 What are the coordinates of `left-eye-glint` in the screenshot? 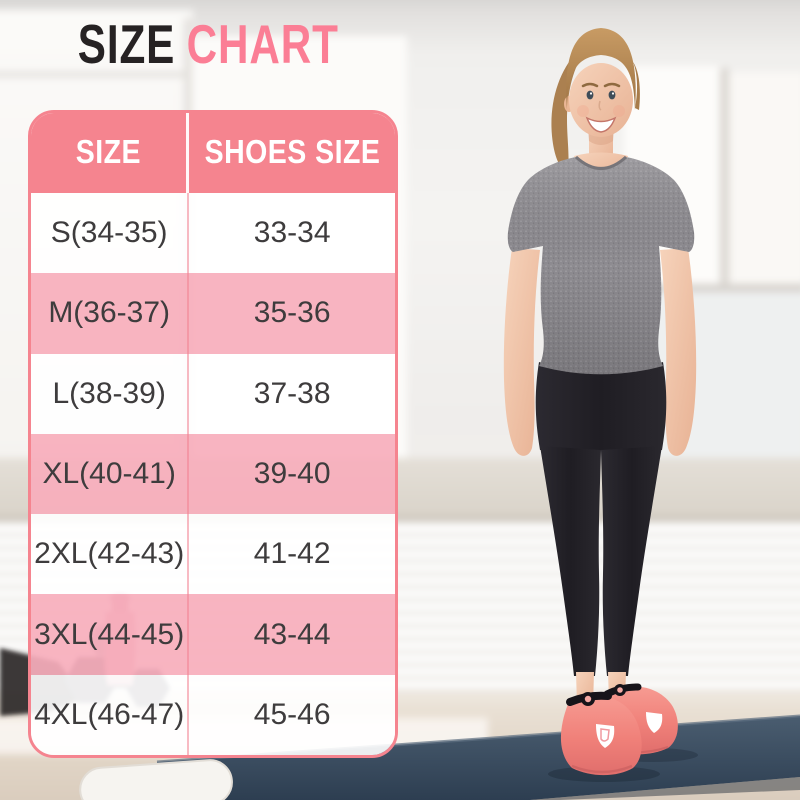 It's located at (591, 93).